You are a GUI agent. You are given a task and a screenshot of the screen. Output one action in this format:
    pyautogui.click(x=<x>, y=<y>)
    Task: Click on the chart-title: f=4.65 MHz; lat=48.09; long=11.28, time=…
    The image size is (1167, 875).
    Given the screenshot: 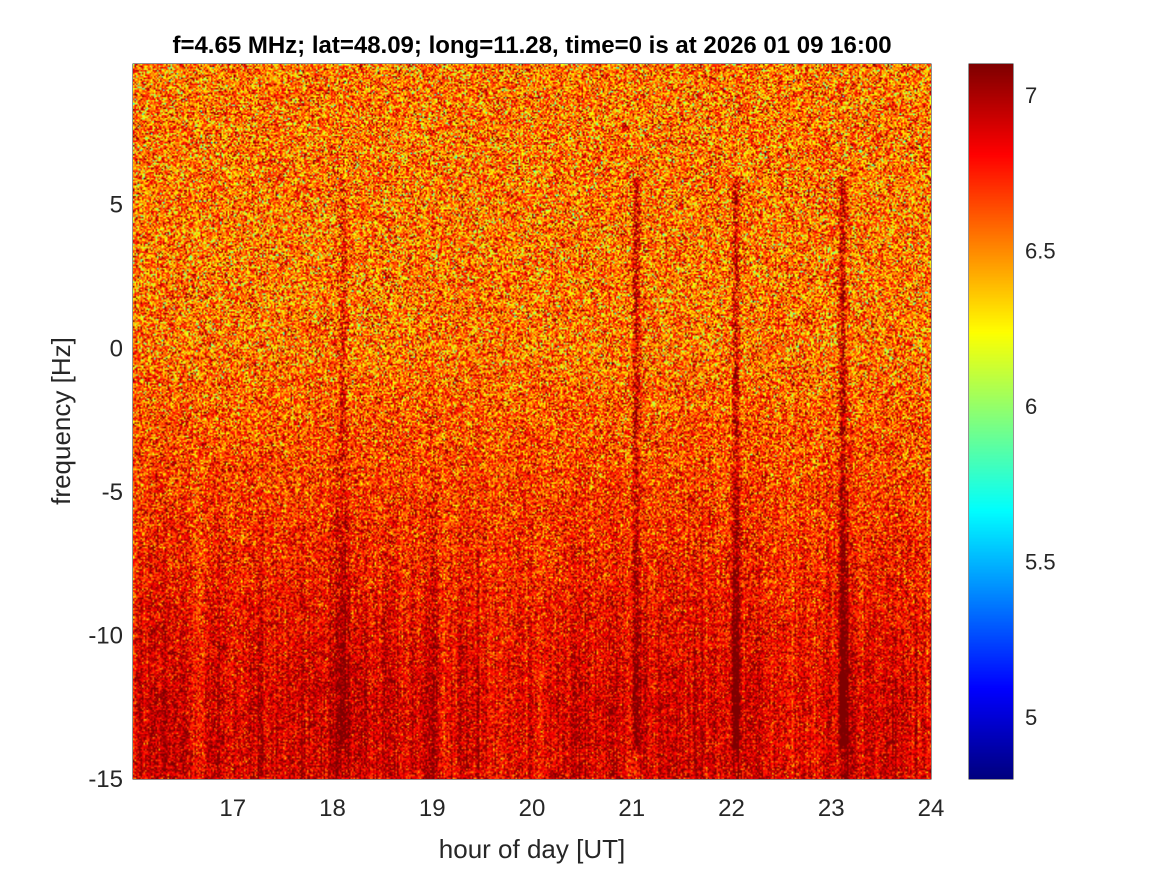 What is the action you would take?
    pyautogui.click(x=531, y=45)
    